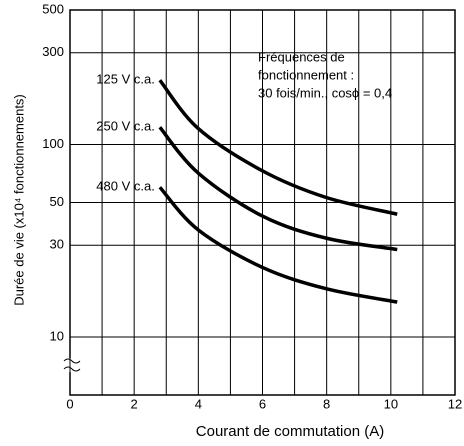 This screenshot has height=446, width=464. I want to click on x-tick-label: 6, so click(262, 403).